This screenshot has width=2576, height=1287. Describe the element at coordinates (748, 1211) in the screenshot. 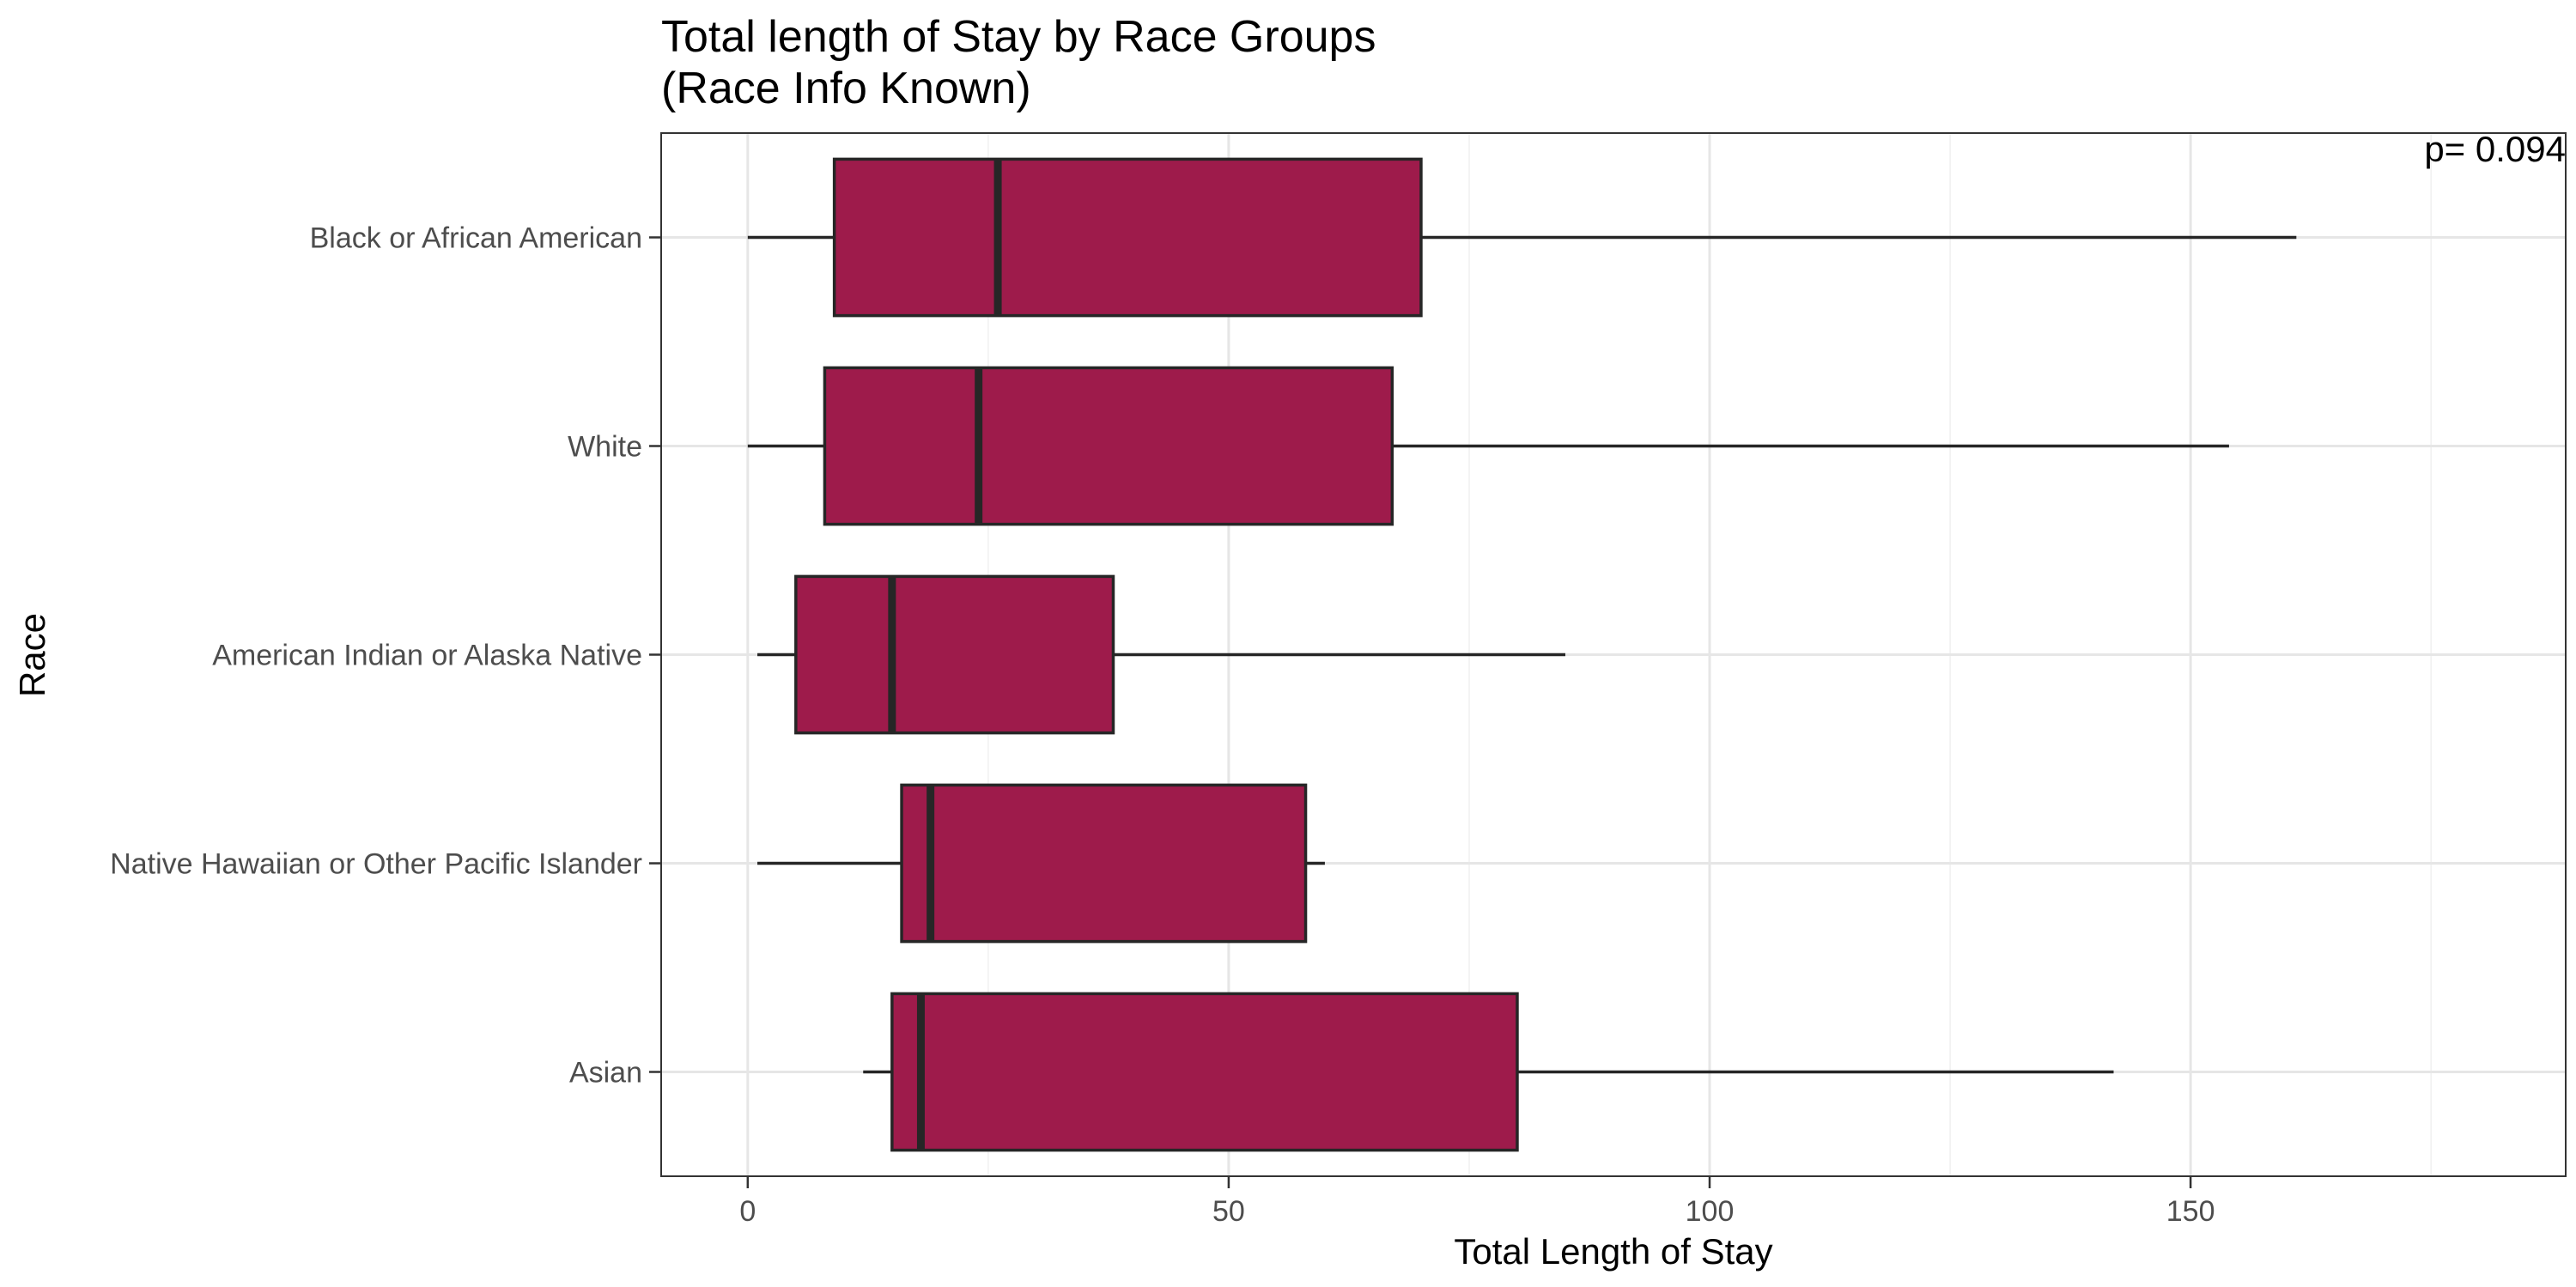

I see `x-tick-label: 0` at that location.